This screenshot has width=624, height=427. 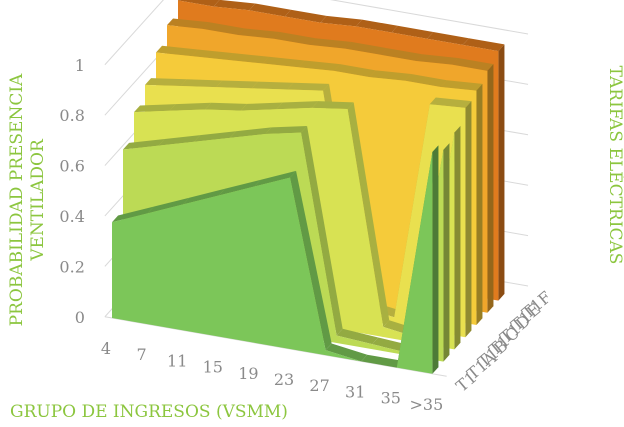 What do you see at coordinates (284, 379) in the screenshot?
I see `x-tick-label: 23` at bounding box center [284, 379].